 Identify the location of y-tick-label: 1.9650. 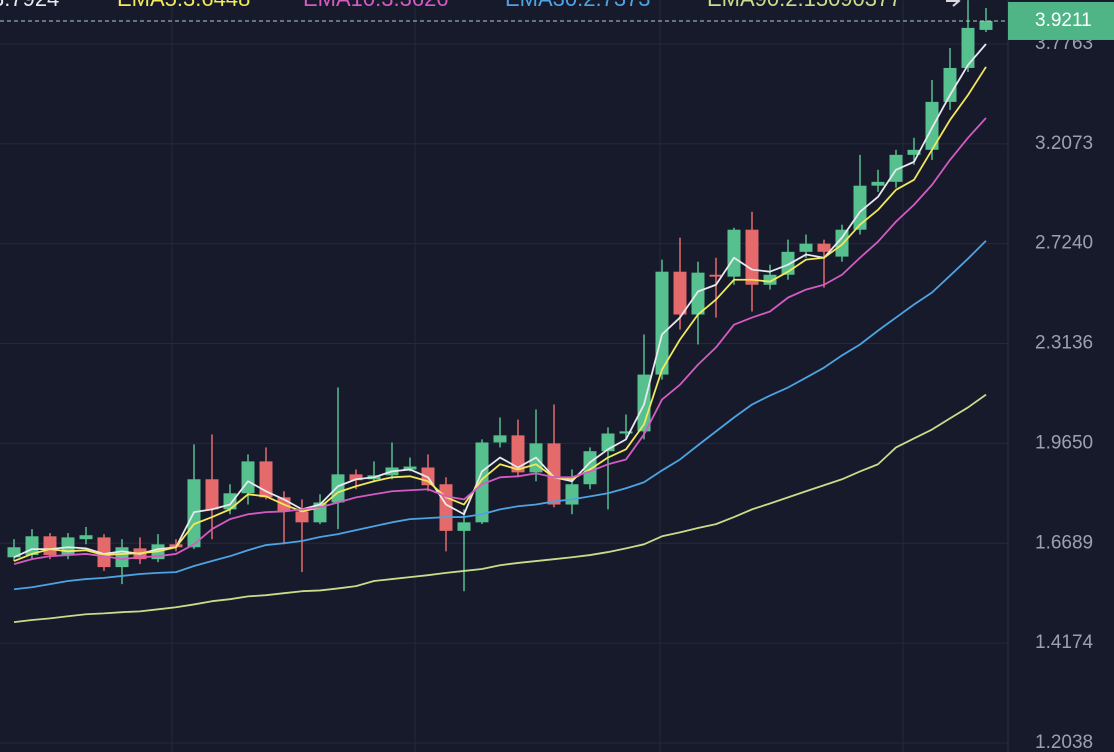
(1064, 442).